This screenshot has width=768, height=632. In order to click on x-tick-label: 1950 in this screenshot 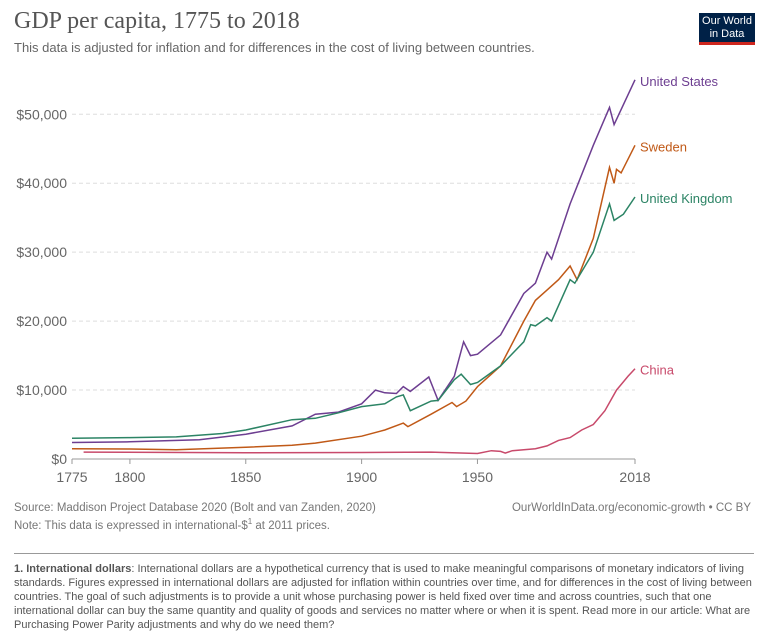, I will do `click(477, 477)`.